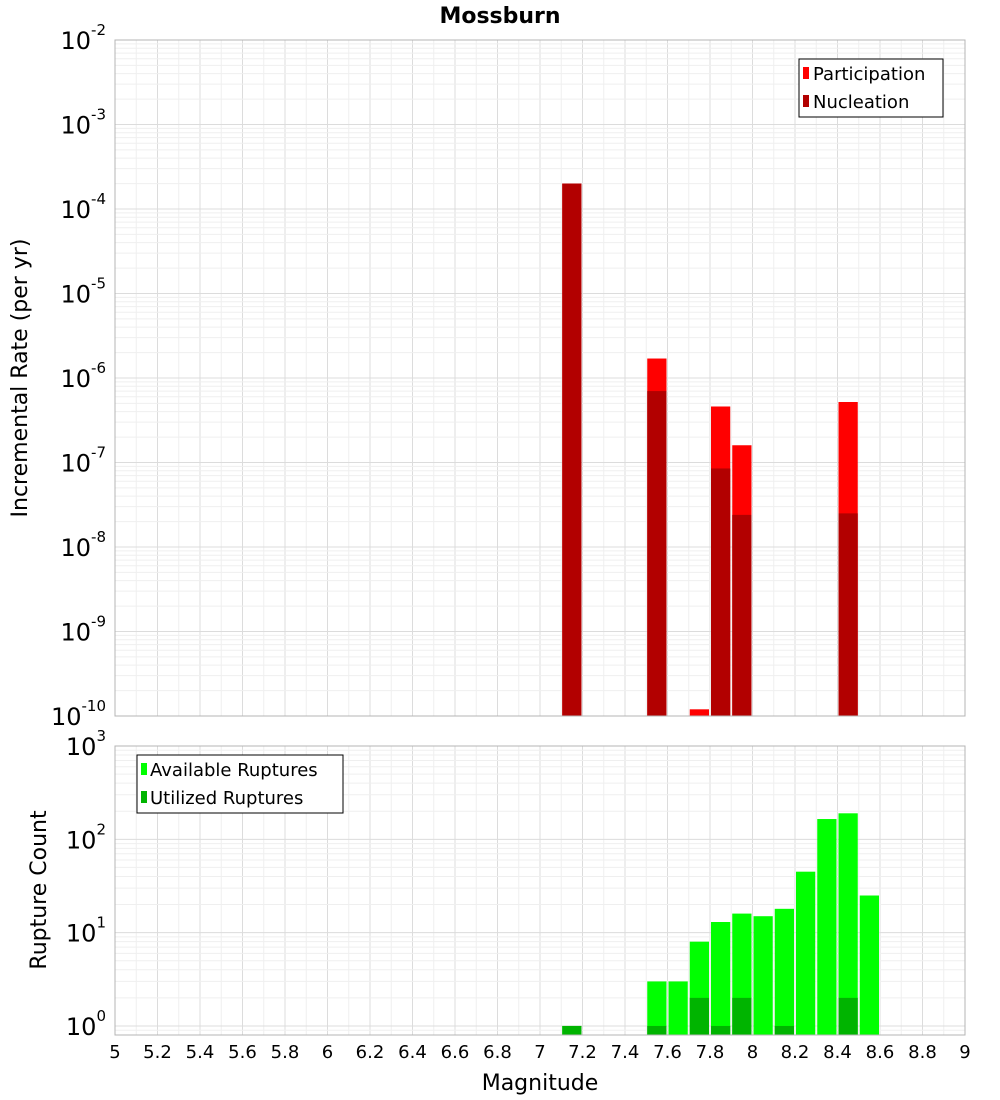 The height and width of the screenshot is (1100, 1000). Describe the element at coordinates (114, 1052) in the screenshot. I see `x-tick-label: 5` at that location.